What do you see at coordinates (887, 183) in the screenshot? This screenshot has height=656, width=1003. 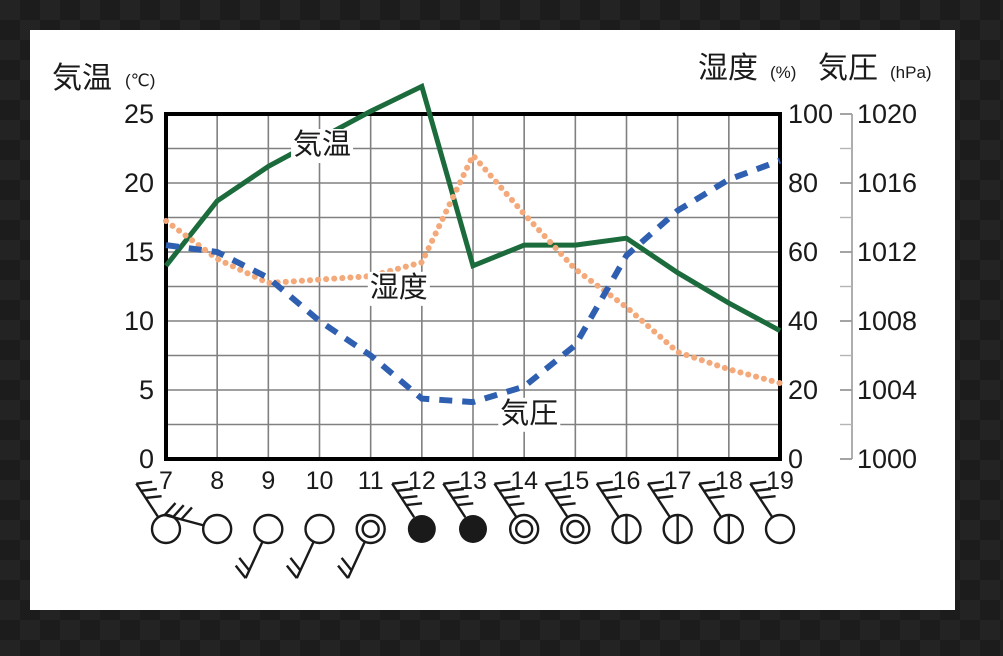 I see `pressure-tick-label: 1016` at bounding box center [887, 183].